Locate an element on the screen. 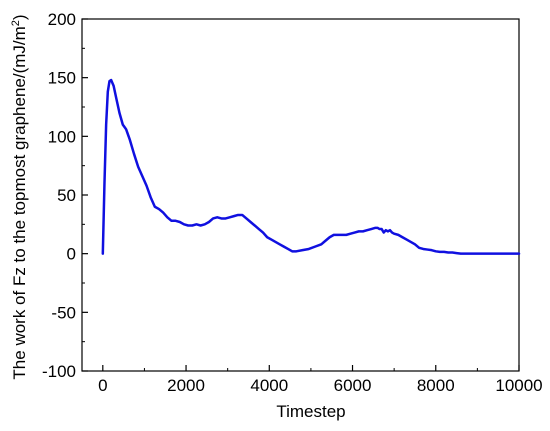 The image size is (550, 431). x-tick-label: 2000 is located at coordinates (186, 385).